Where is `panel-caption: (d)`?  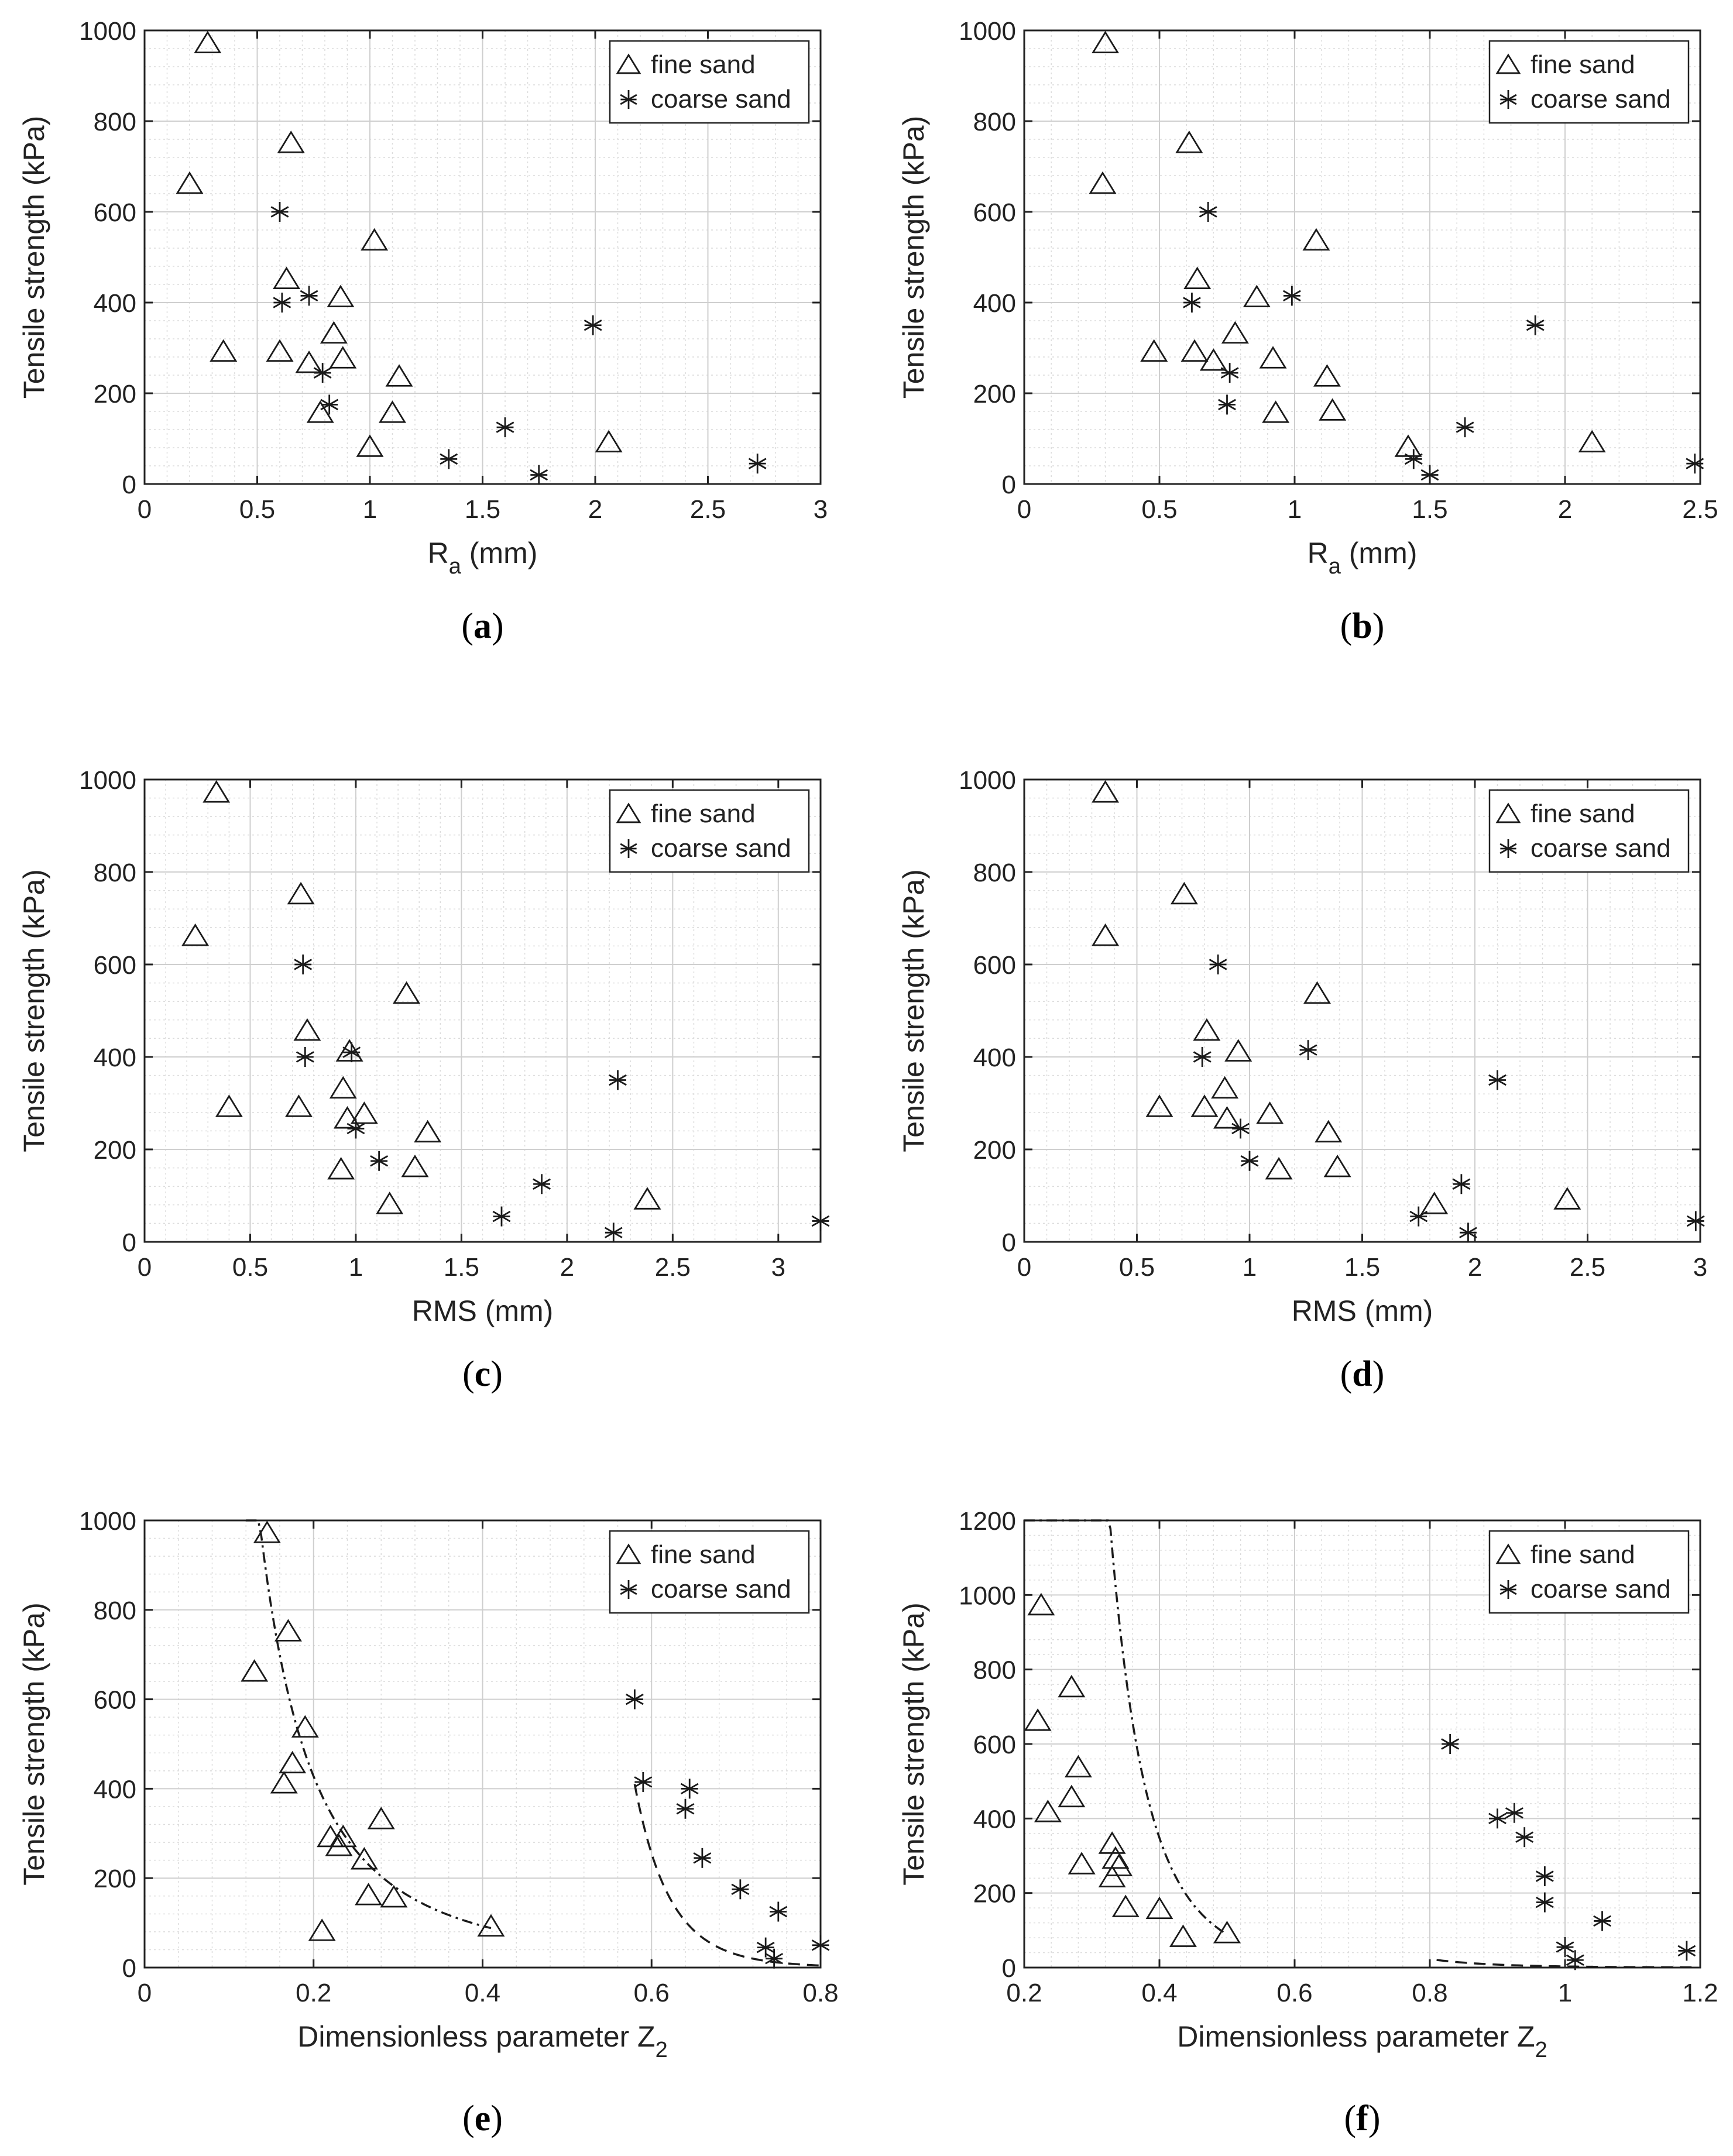
panel-caption: (d) is located at coordinates (1362, 1374).